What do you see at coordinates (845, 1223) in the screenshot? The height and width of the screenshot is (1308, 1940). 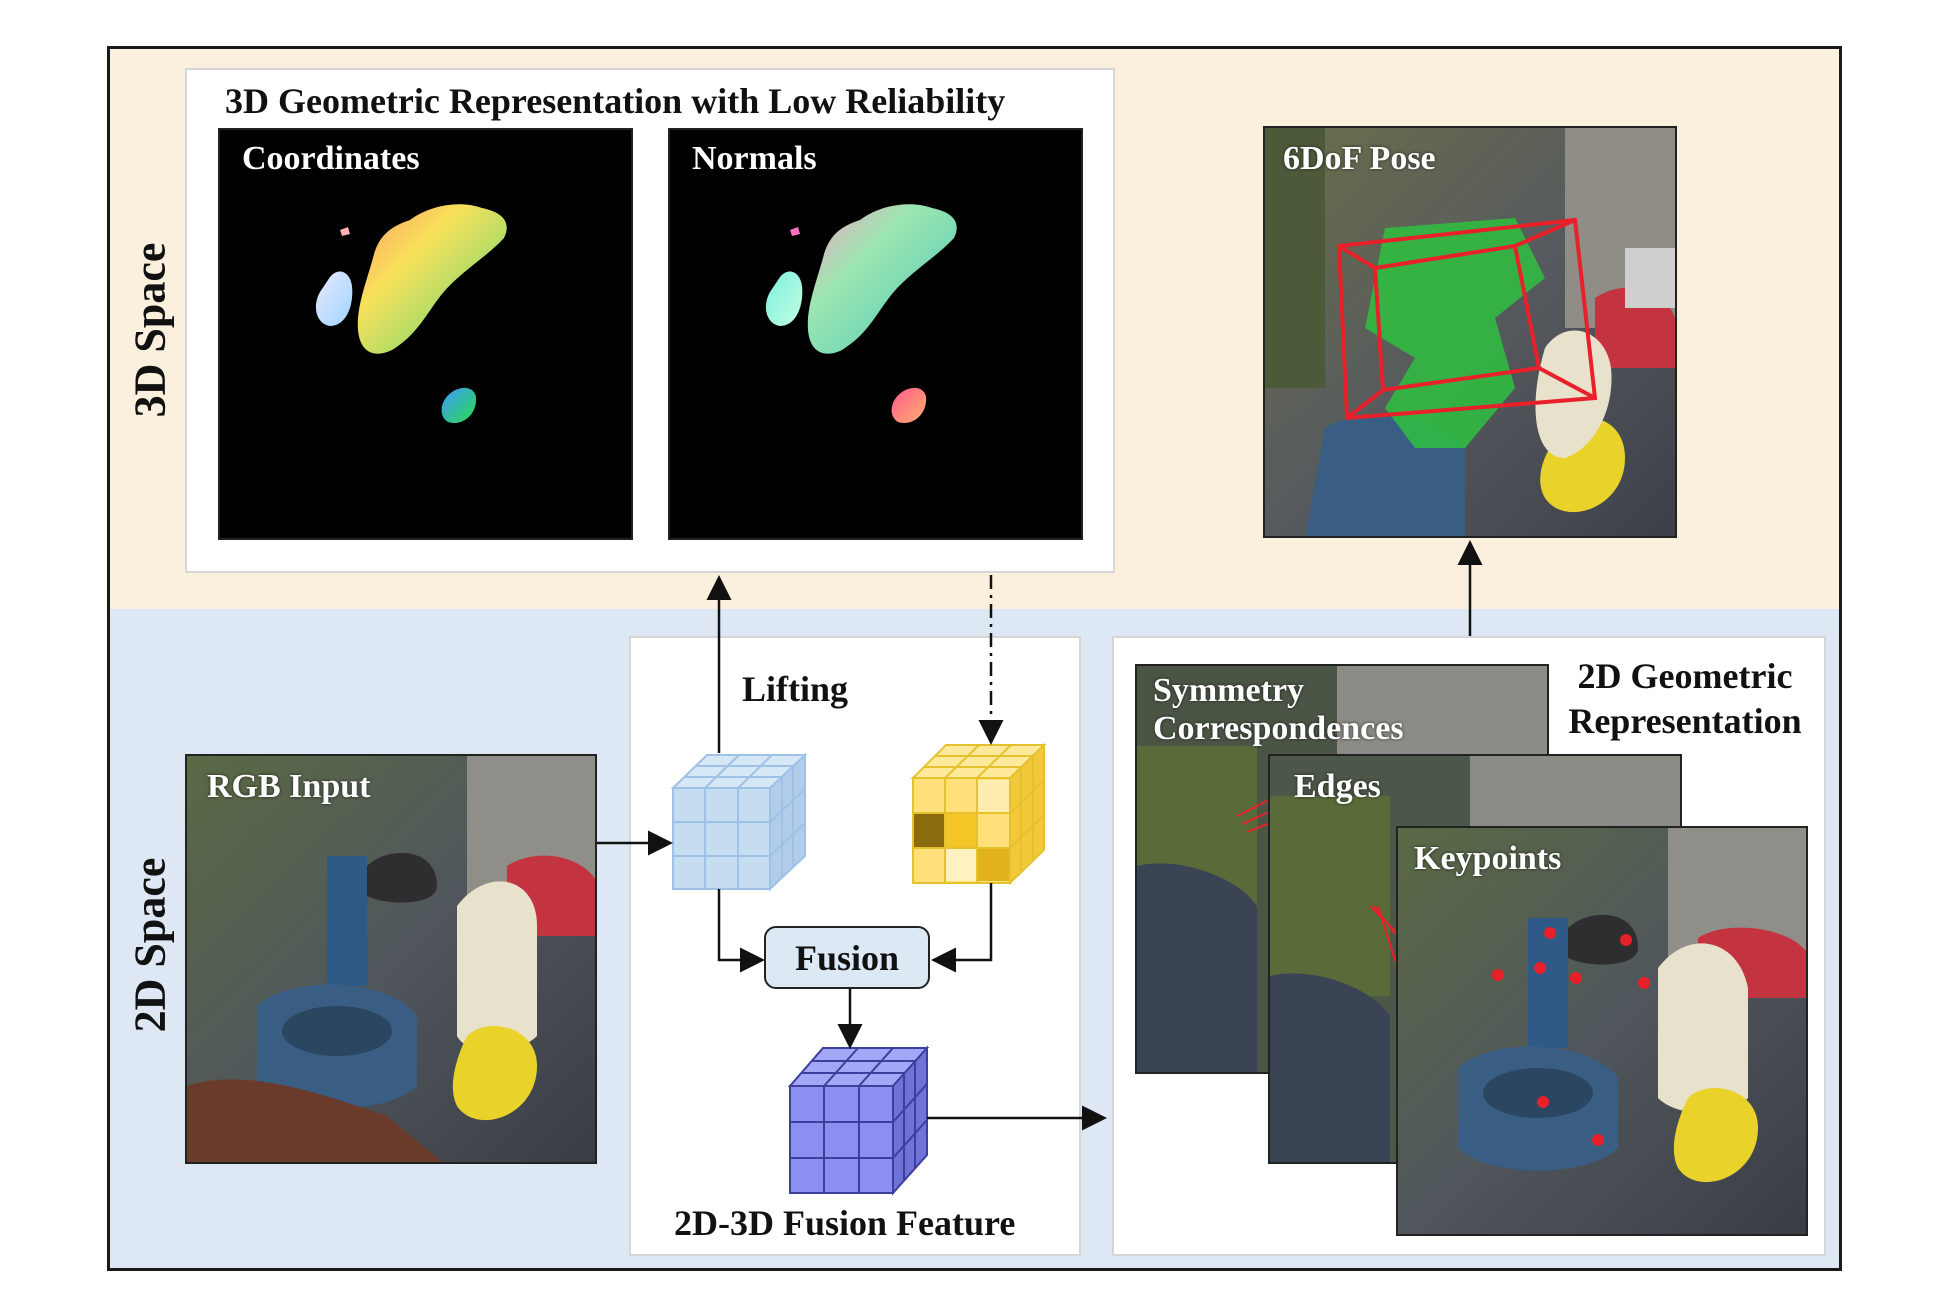 I see `fusion-feature-label: 2D-3D Fusion Feature` at bounding box center [845, 1223].